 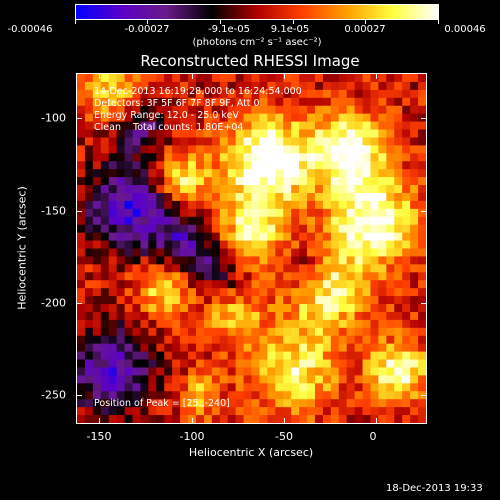 What do you see at coordinates (434, 488) in the screenshot?
I see `timestamp: 18-Dec-2013 19:33` at bounding box center [434, 488].